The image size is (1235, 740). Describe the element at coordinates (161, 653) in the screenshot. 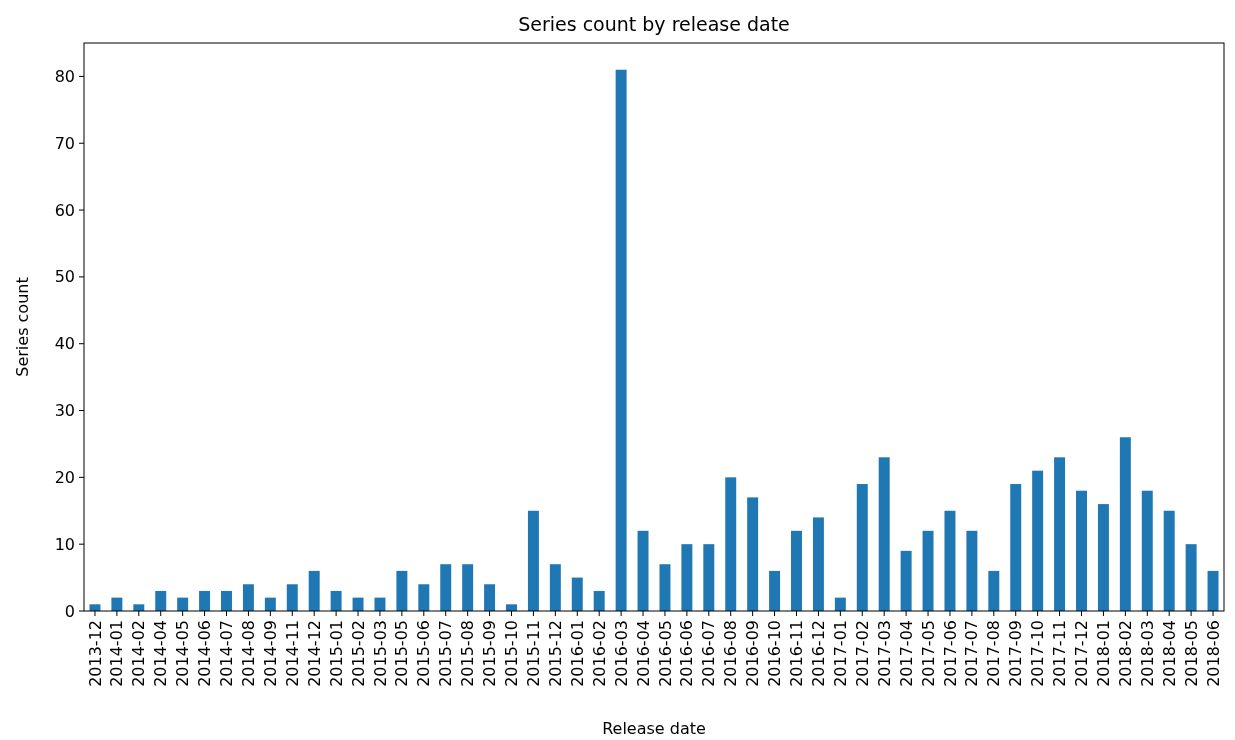

I see `x-tick-label: 2014-04` at that location.